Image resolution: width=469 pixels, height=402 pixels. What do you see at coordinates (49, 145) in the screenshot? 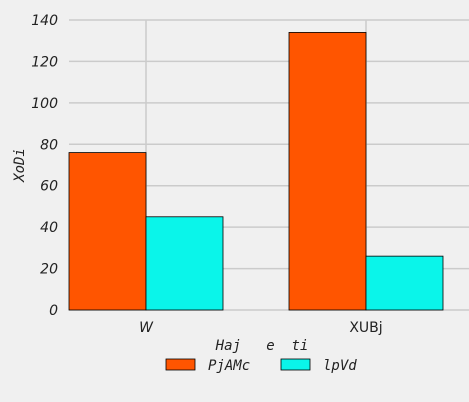
I see `y-tick-label: 80` at bounding box center [49, 145].